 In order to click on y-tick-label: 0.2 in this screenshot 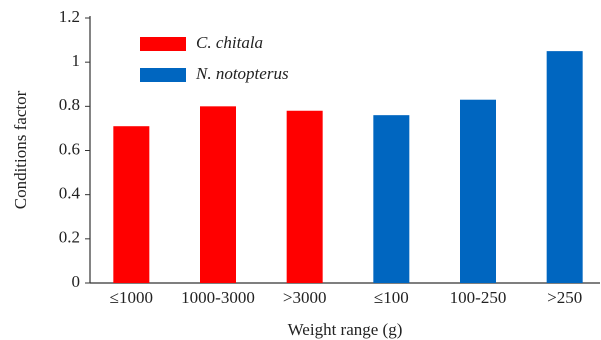, I will do `click(69, 237)`.